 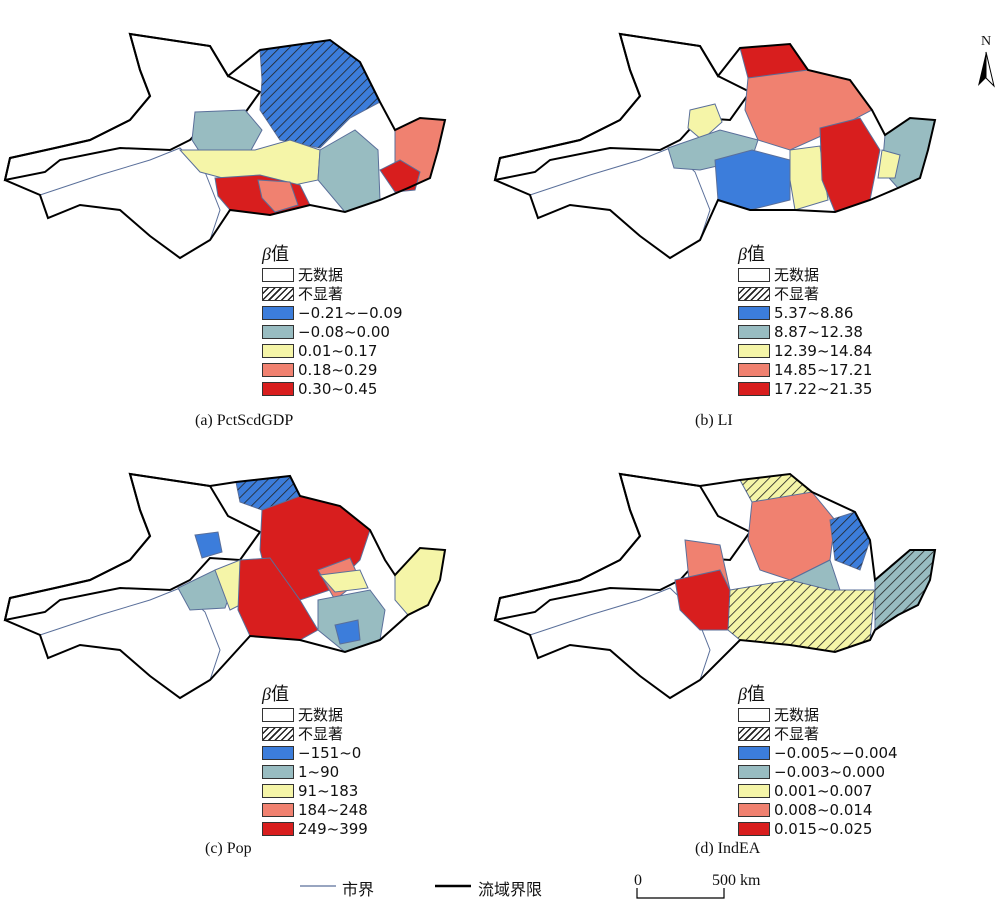 I want to click on map-a, so click(x=225, y=146).